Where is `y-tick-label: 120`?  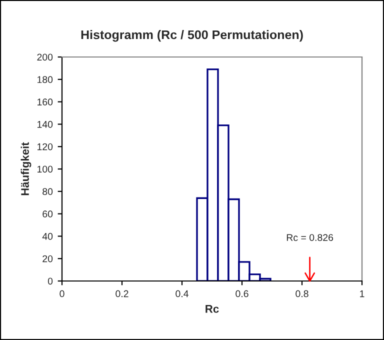
y-tick-label: 120 is located at coordinates (45, 146).